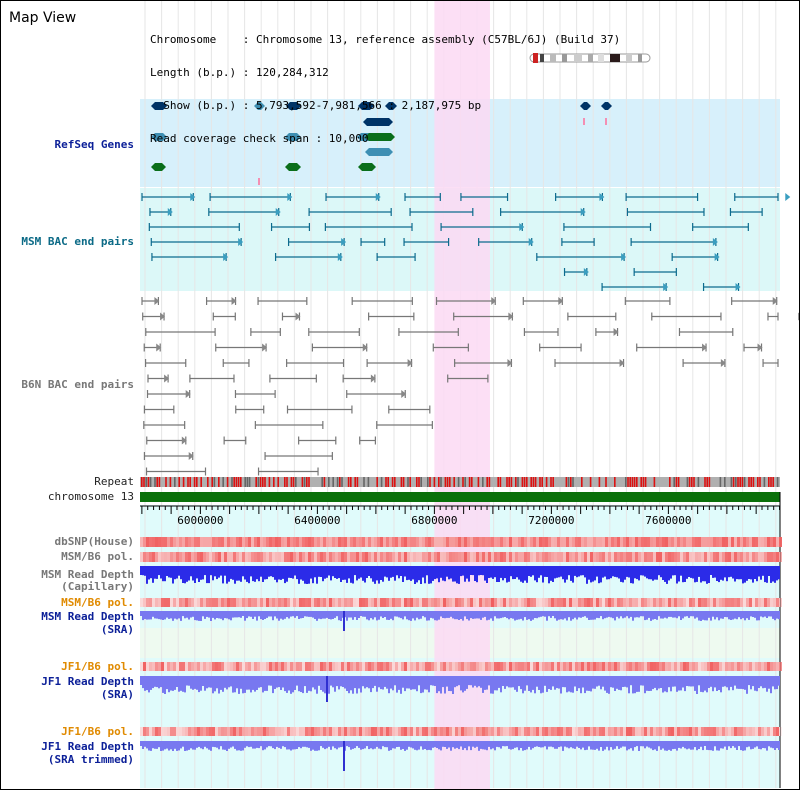  I want to click on label-refseq-genes: RefSeq Genes, so click(94, 144).